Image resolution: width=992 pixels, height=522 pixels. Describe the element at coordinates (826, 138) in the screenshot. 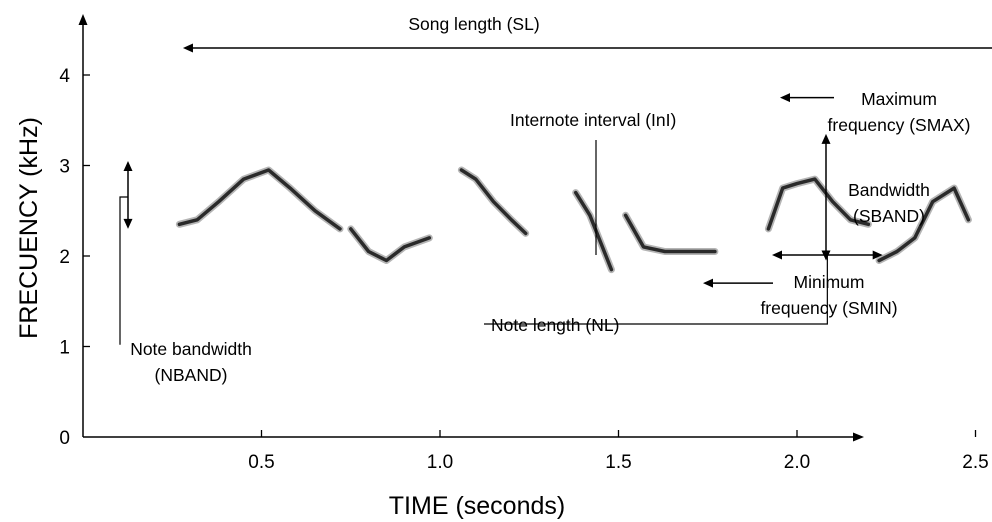

I see `bandwidth-arrowhead-top` at that location.